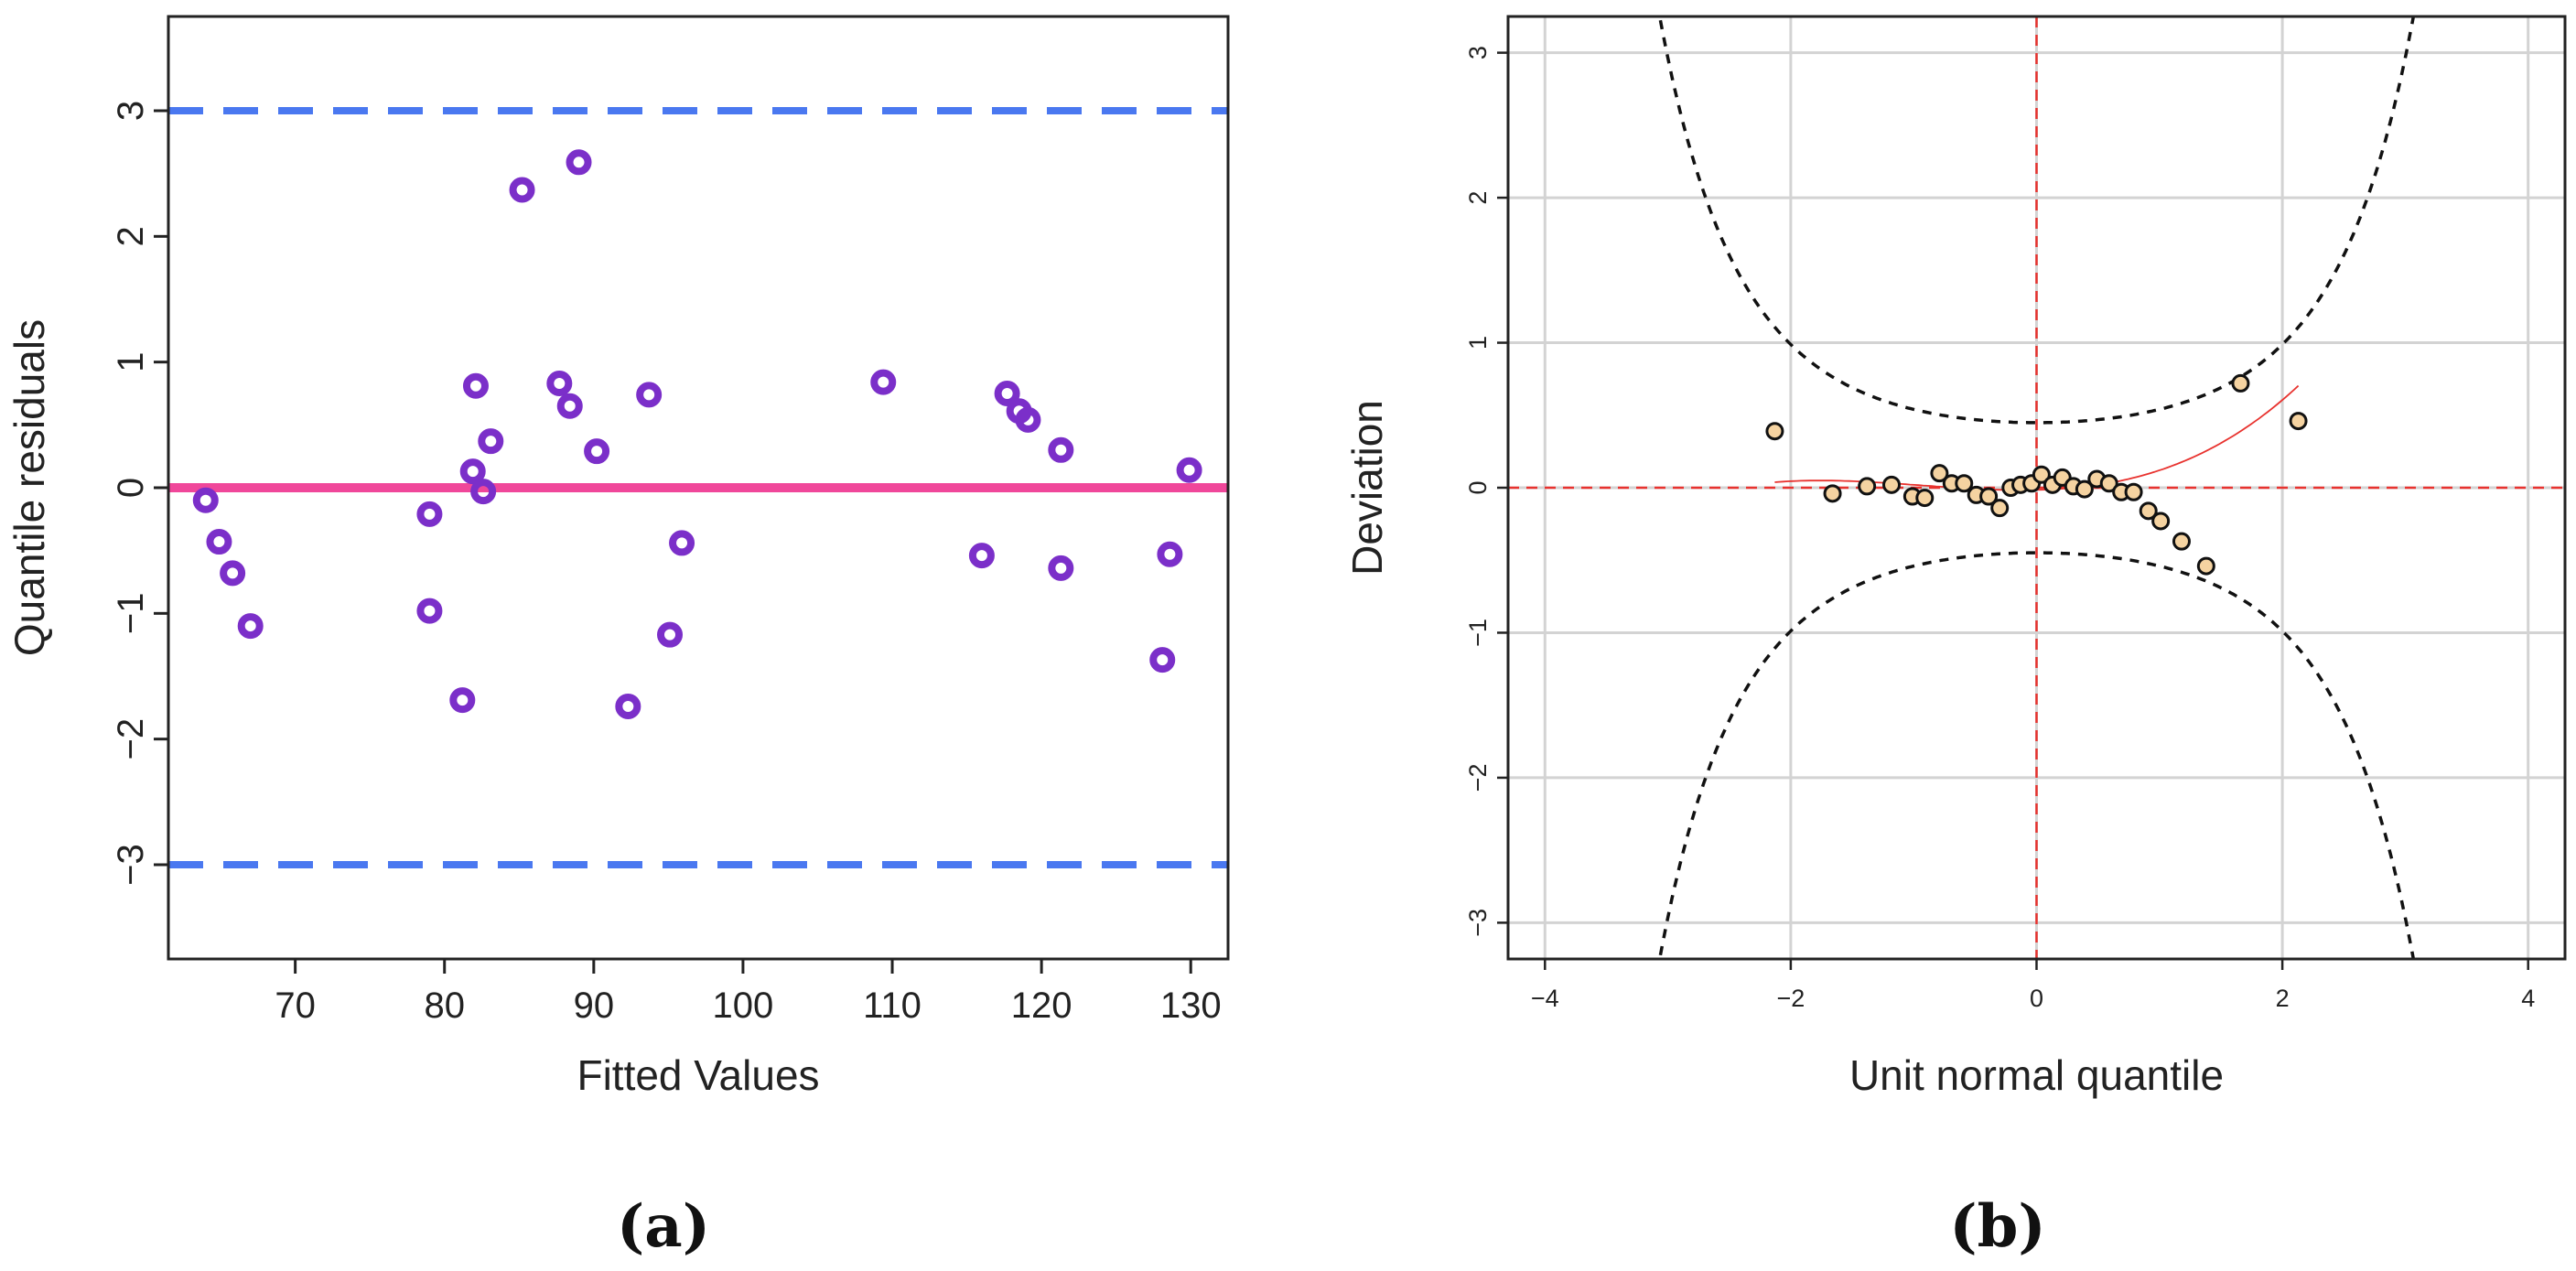 This screenshot has width=2576, height=1271. I want to click on x-tick-label: 110, so click(892, 1006).